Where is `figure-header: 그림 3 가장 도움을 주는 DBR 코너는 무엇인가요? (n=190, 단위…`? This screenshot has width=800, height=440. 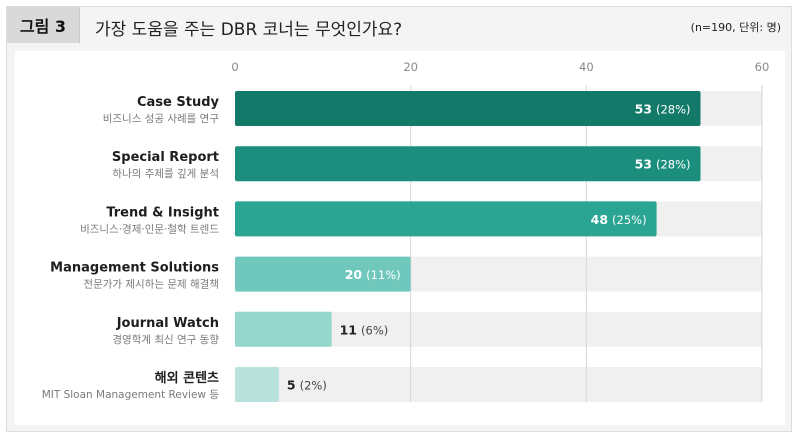
figure-header: 그림 3 가장 도움을 주는 DBR 코너는 무엇인가요? (n=190, 단위… is located at coordinates (400, 25).